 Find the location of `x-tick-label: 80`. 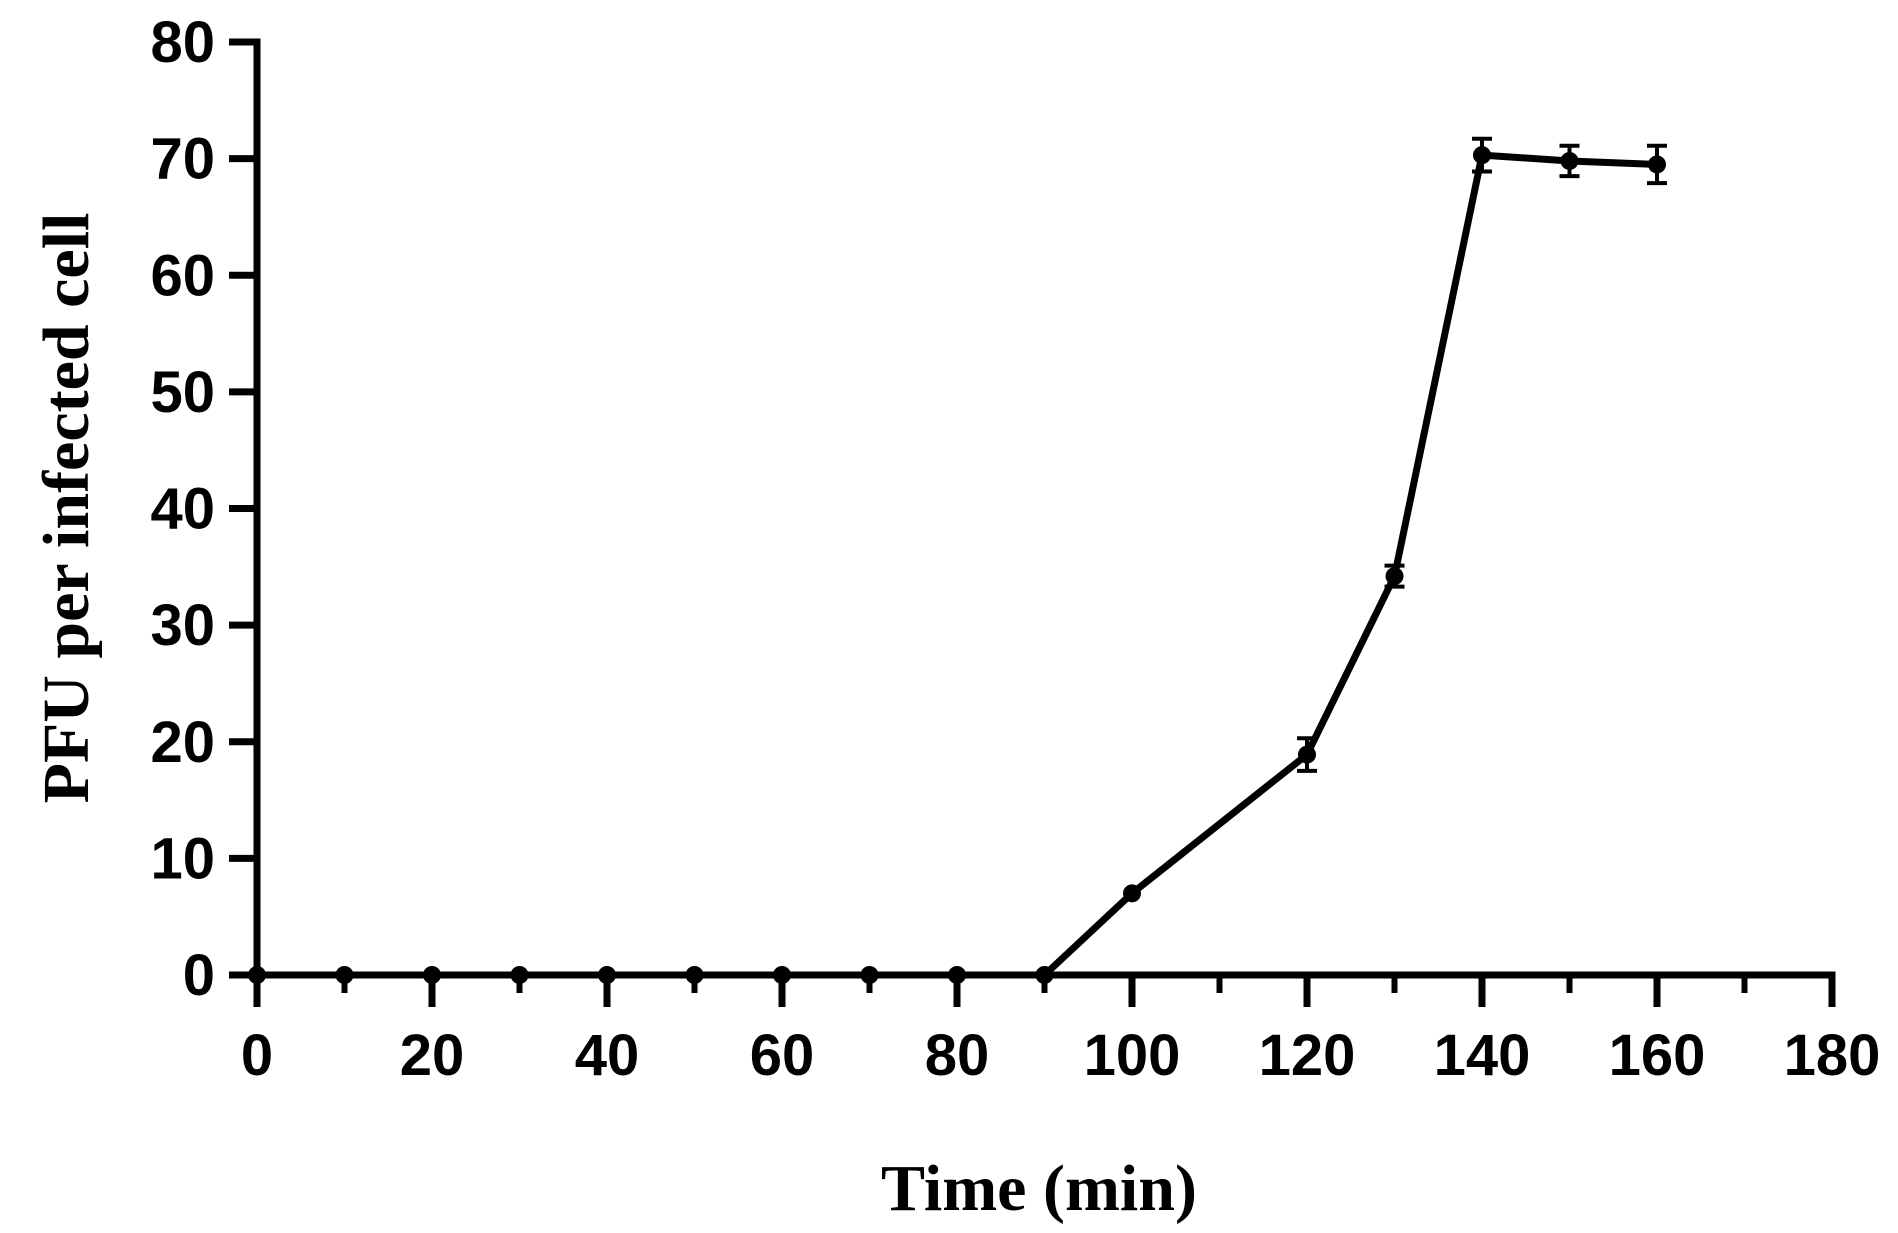

x-tick-label: 80 is located at coordinates (957, 1055).